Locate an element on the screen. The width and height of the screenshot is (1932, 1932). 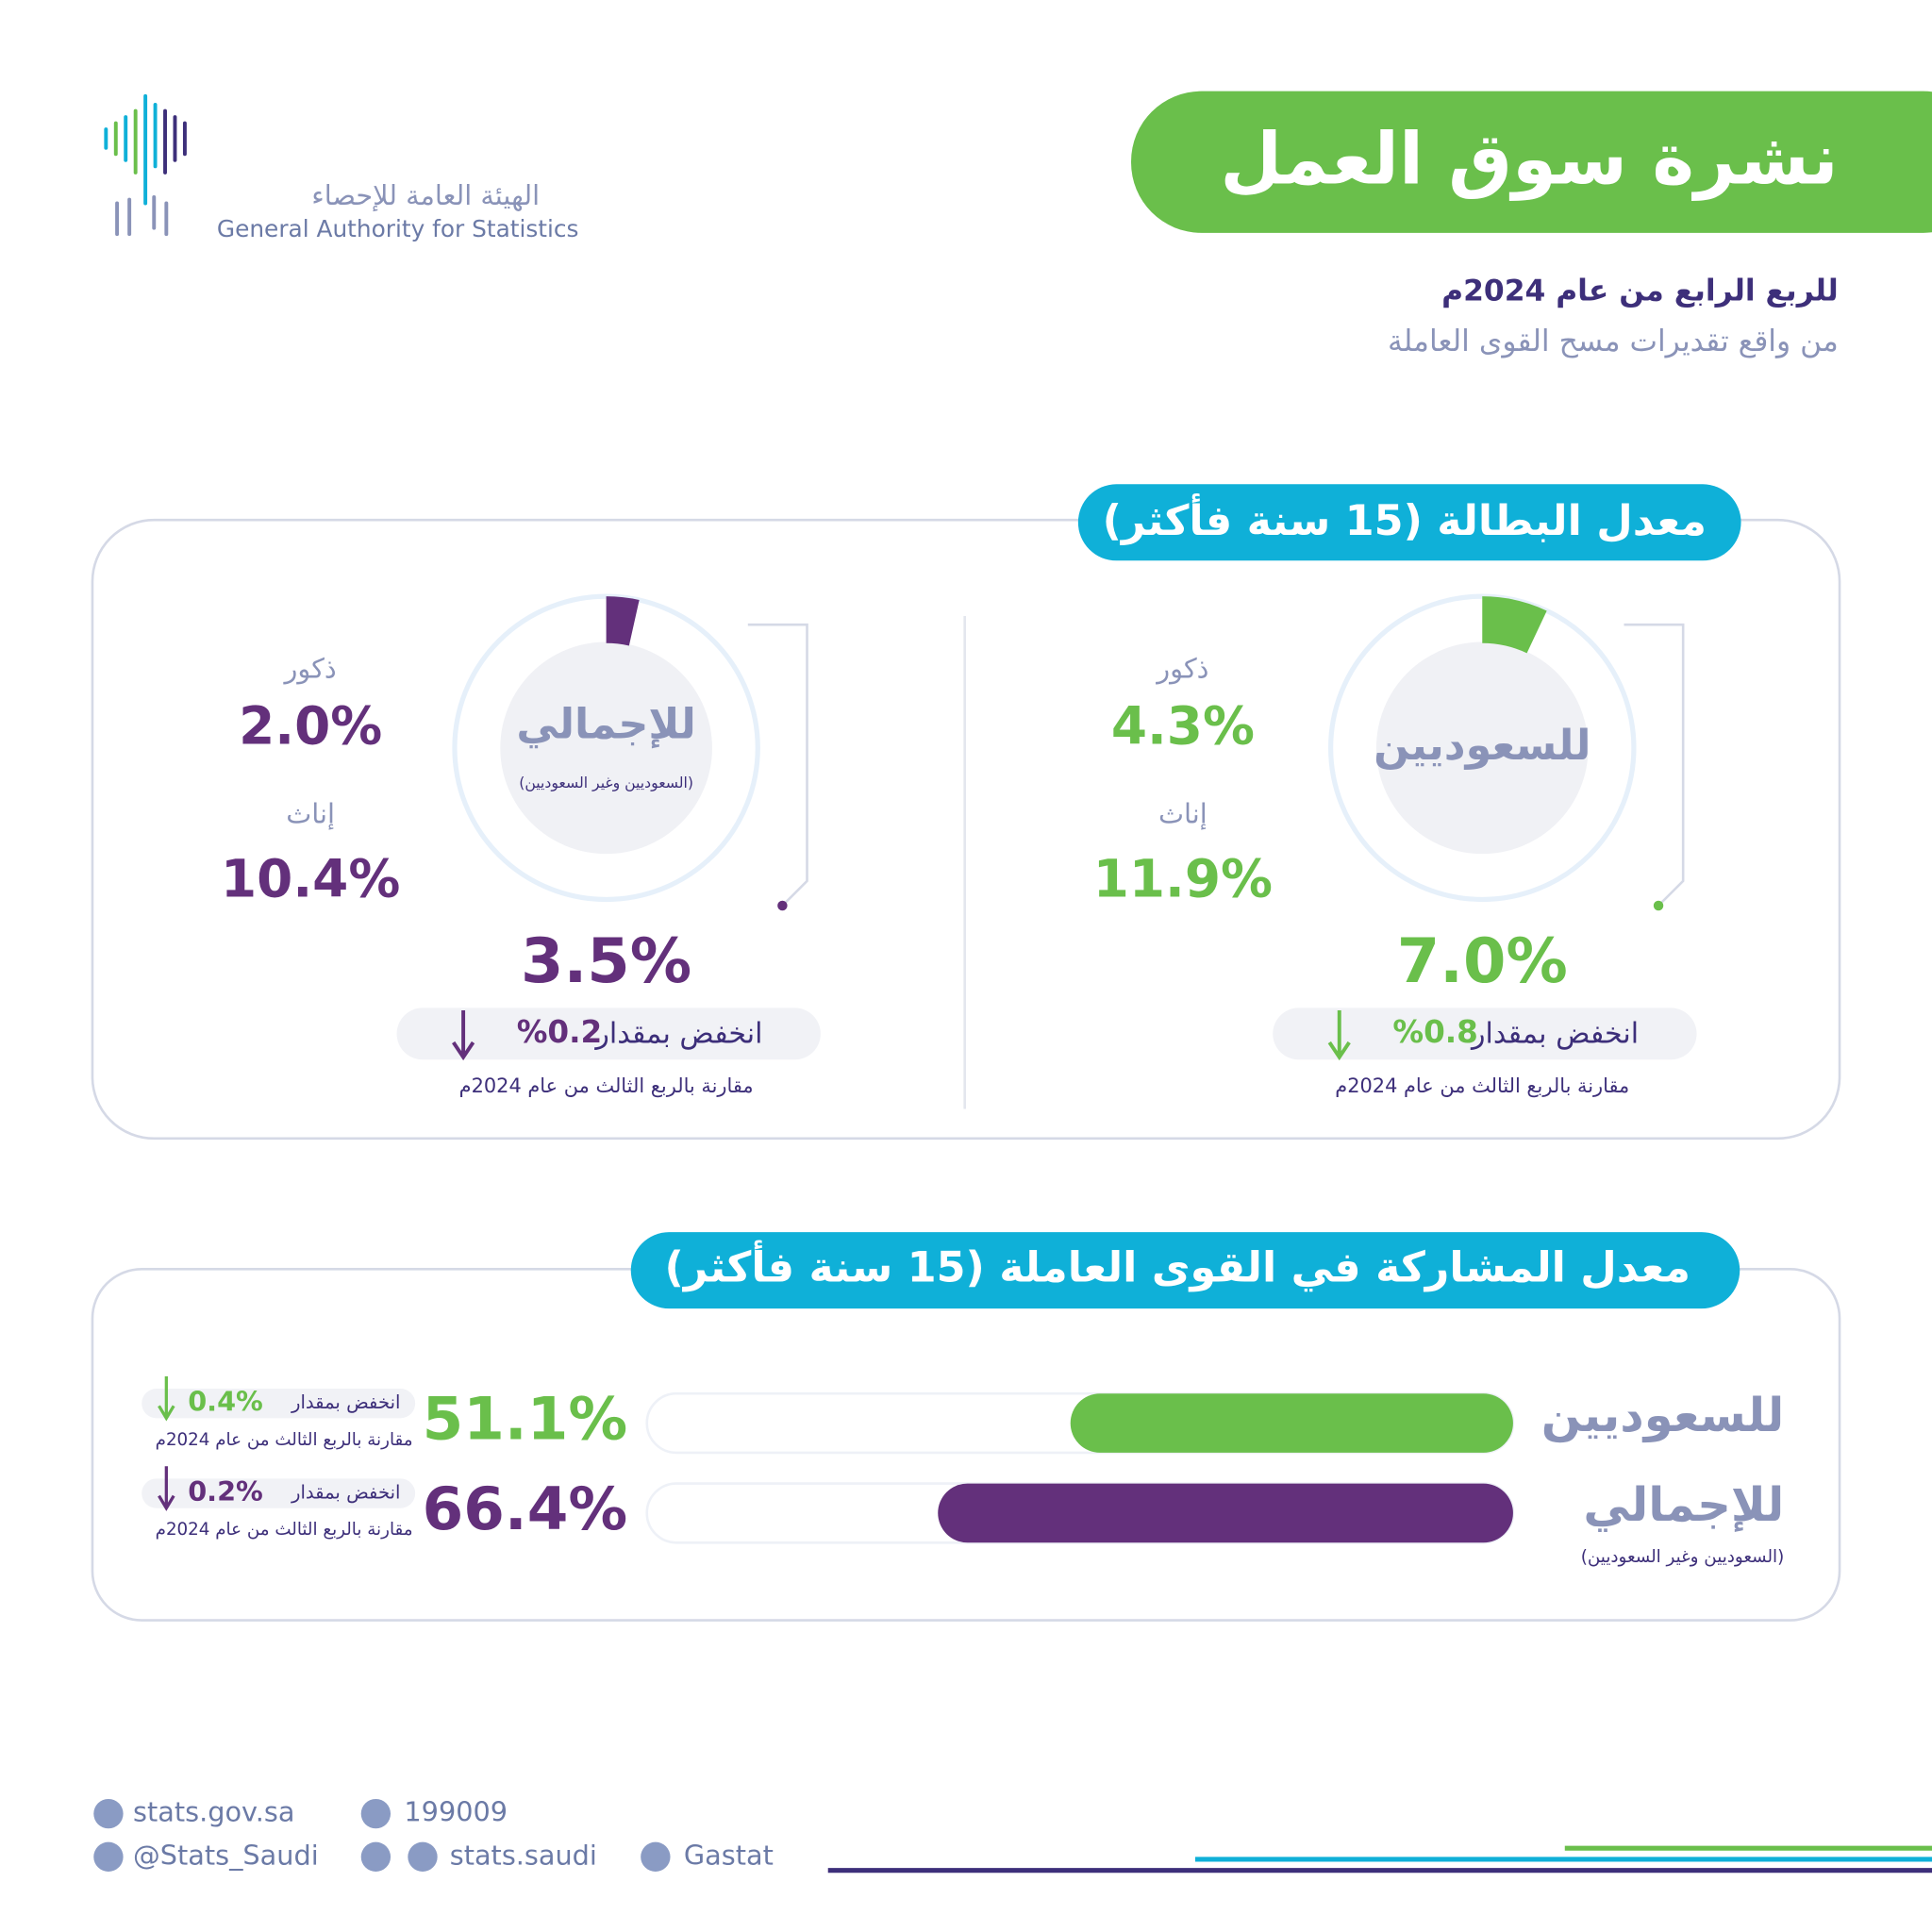
title: نشرة سوق العمل is located at coordinates (1529, 160).